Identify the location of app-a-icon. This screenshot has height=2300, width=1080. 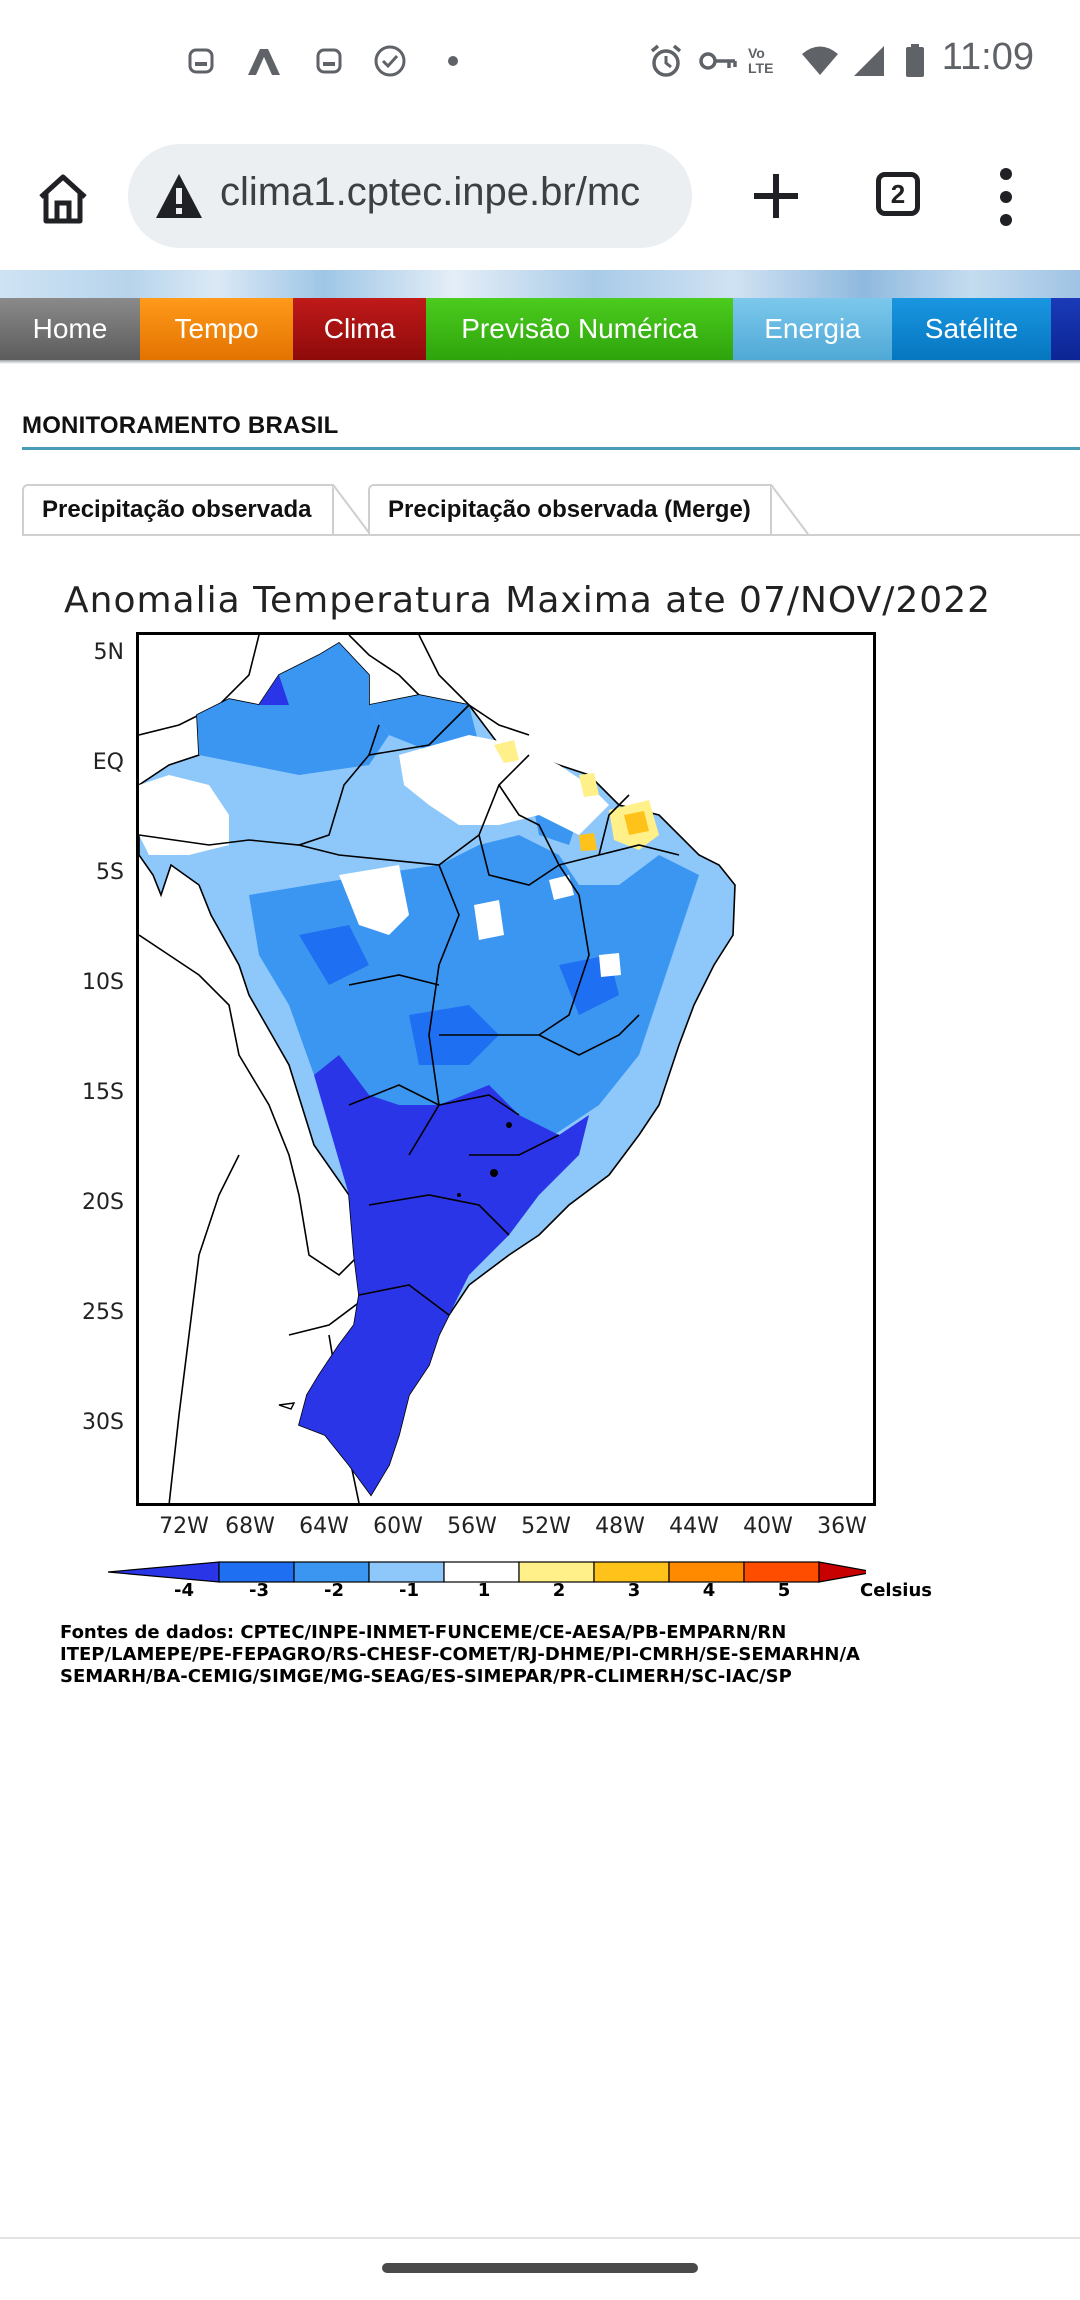
(264, 61).